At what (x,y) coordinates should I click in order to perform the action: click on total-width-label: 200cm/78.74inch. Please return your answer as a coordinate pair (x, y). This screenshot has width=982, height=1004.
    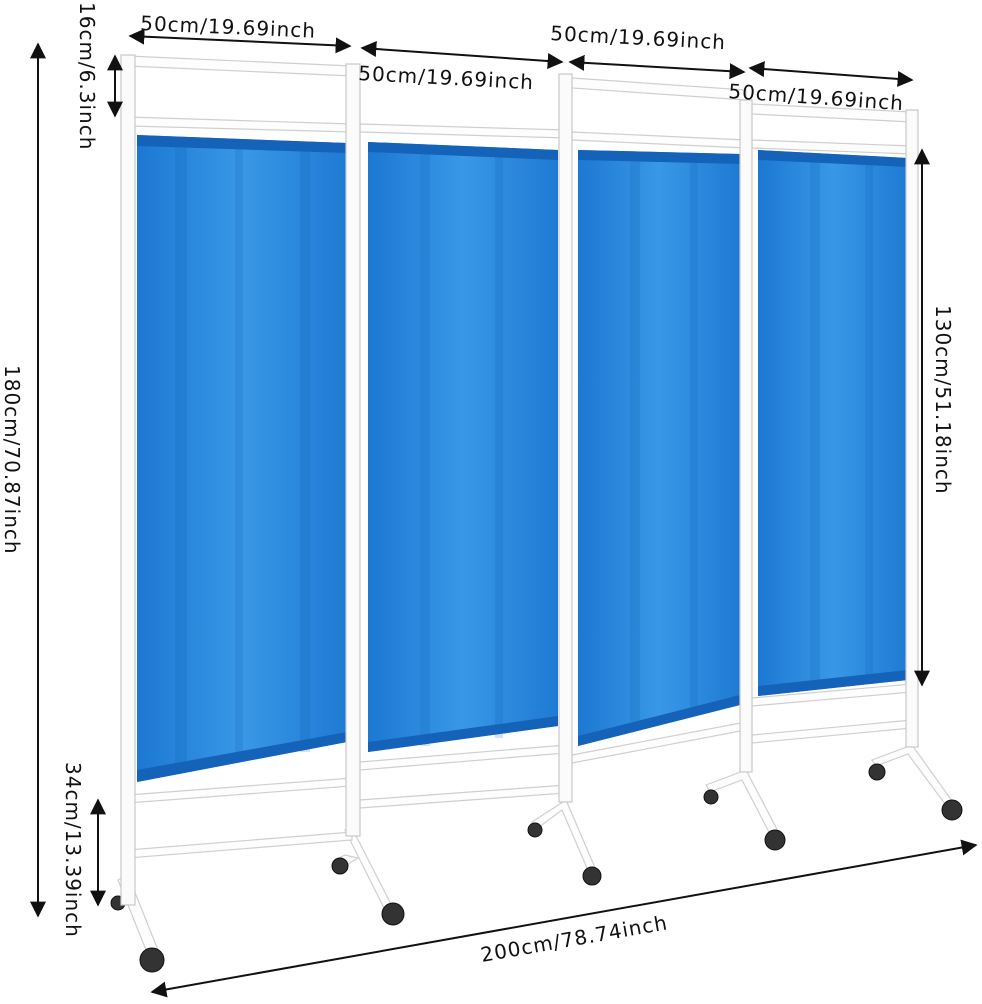
    Looking at the image, I should click on (574, 938).